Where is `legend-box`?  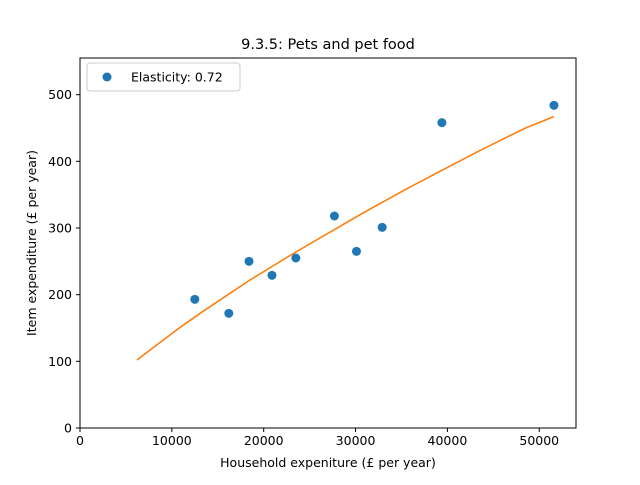 legend-box is located at coordinates (163, 77).